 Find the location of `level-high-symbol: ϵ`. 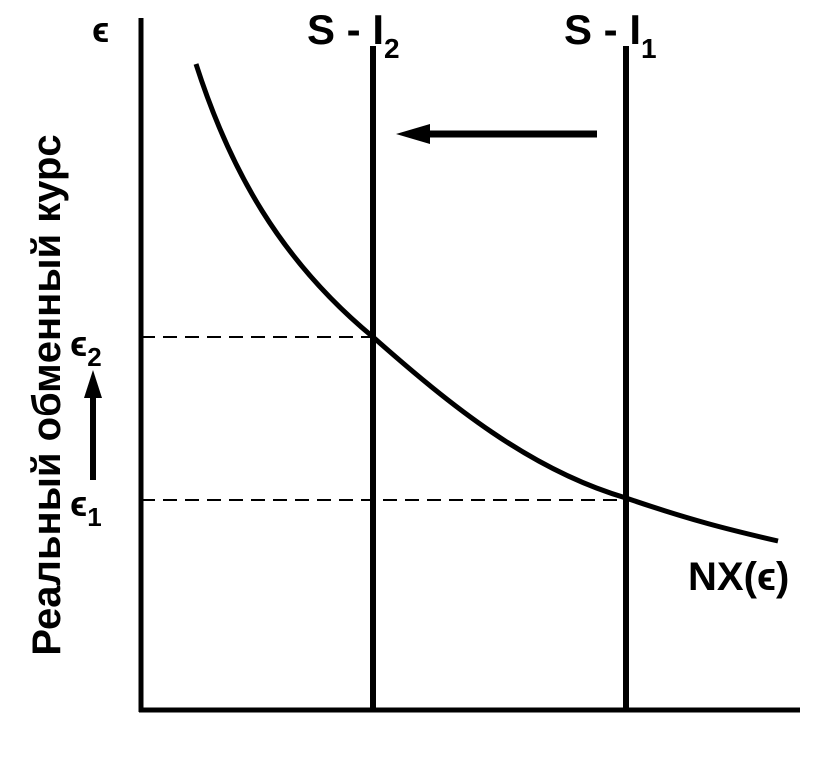

level-high-symbol: ϵ is located at coordinates (78, 343).